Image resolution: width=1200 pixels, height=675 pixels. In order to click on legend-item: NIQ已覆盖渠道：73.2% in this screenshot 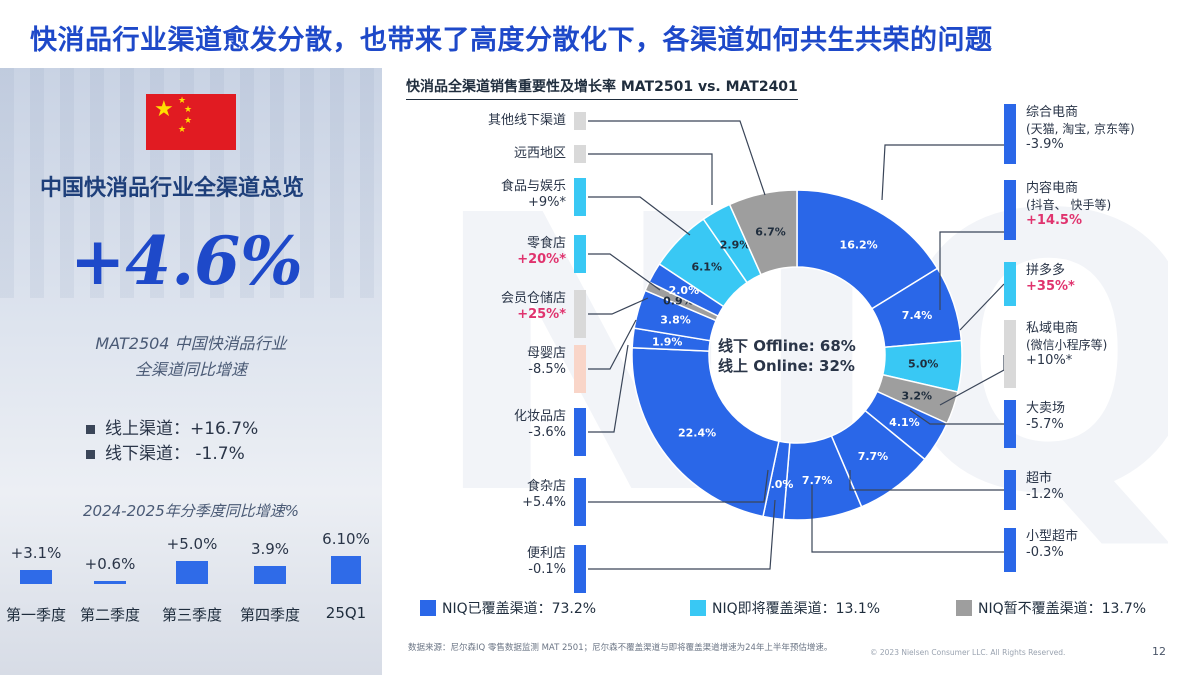, I will do `click(508, 608)`.